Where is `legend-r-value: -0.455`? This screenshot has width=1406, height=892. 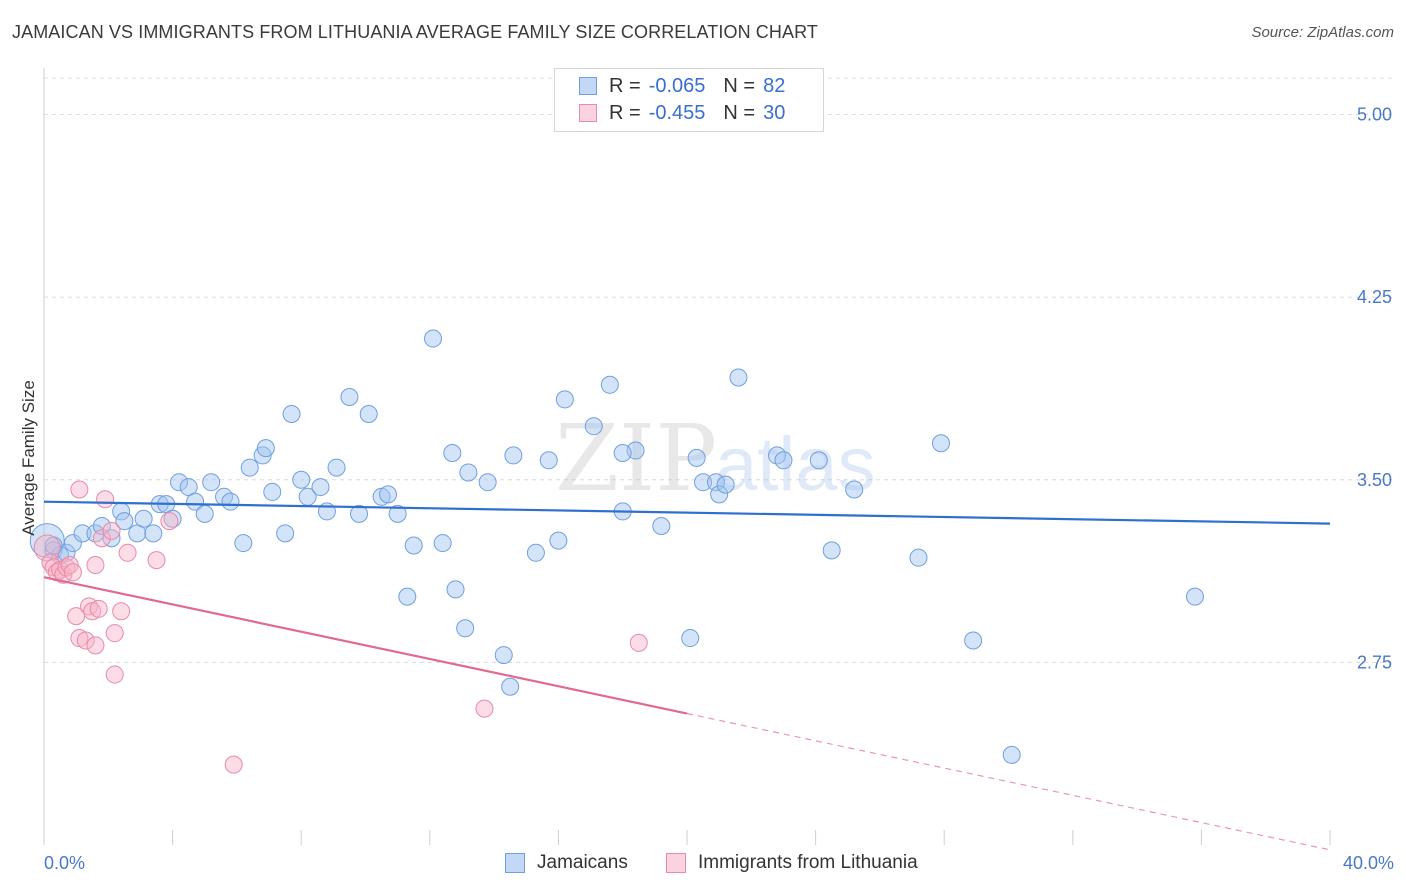 legend-r-value: -0.455 is located at coordinates (677, 112).